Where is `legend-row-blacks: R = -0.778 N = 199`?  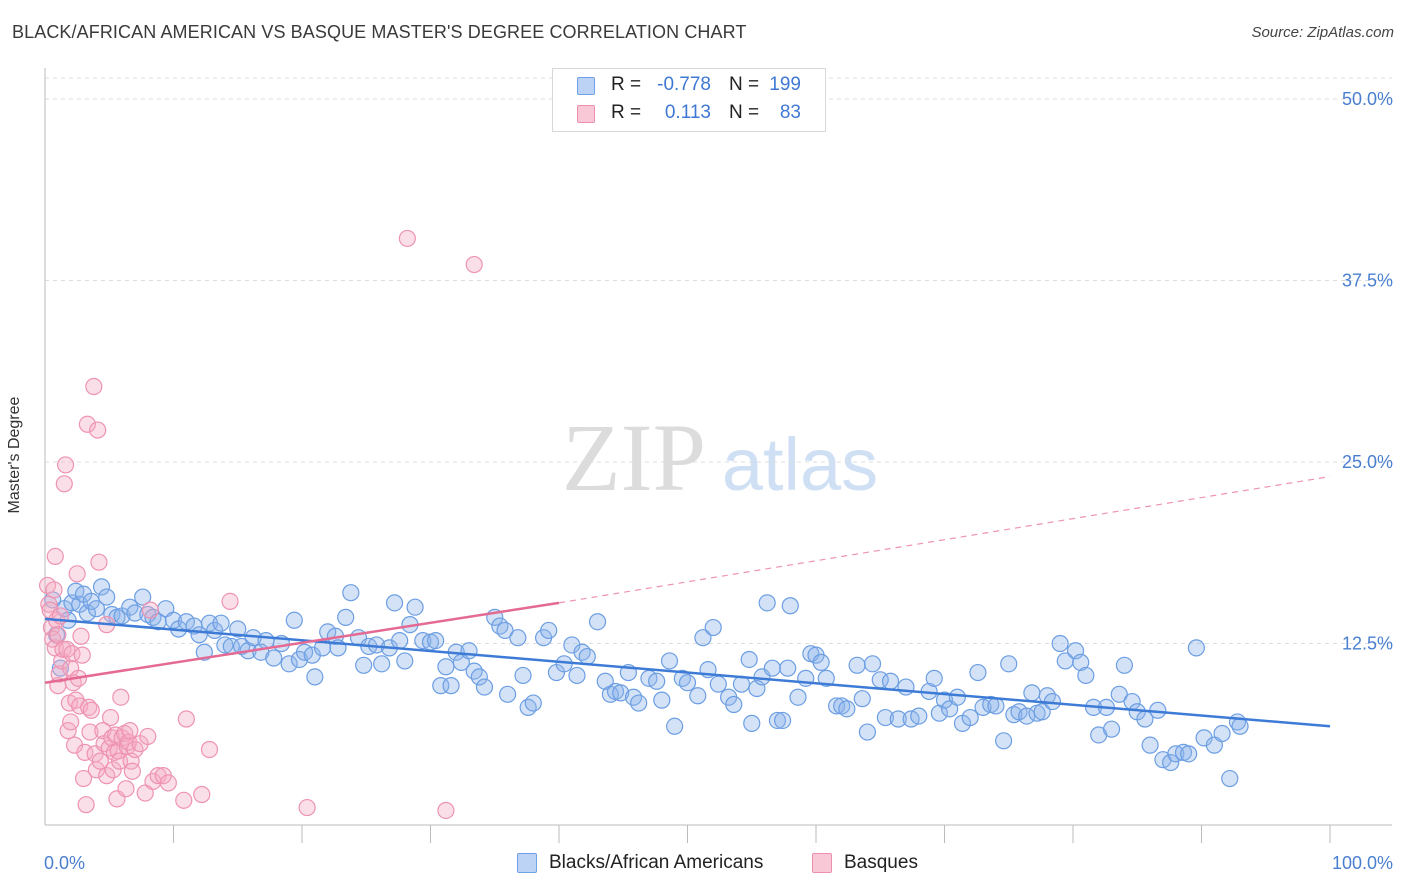
legend-row-blacks: R = -0.778 N = 199 is located at coordinates (689, 87).